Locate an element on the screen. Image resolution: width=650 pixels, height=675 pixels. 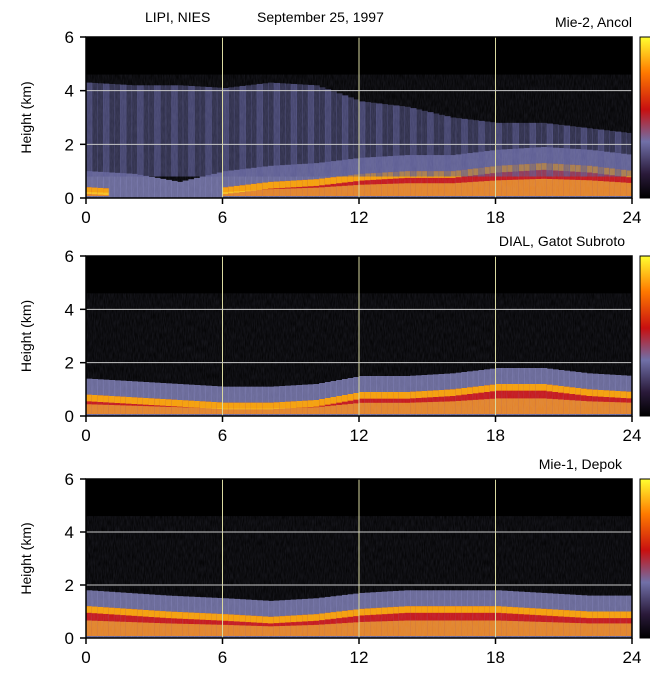
panel-title: DIAL, Gatot Subroto is located at coordinates (562, 241).